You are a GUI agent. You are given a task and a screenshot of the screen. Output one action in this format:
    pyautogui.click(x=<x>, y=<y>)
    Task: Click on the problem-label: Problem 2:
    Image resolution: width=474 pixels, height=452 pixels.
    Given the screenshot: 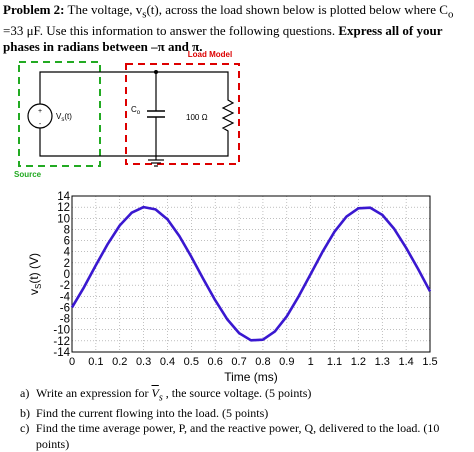 What is the action you would take?
    pyautogui.click(x=34, y=9)
    